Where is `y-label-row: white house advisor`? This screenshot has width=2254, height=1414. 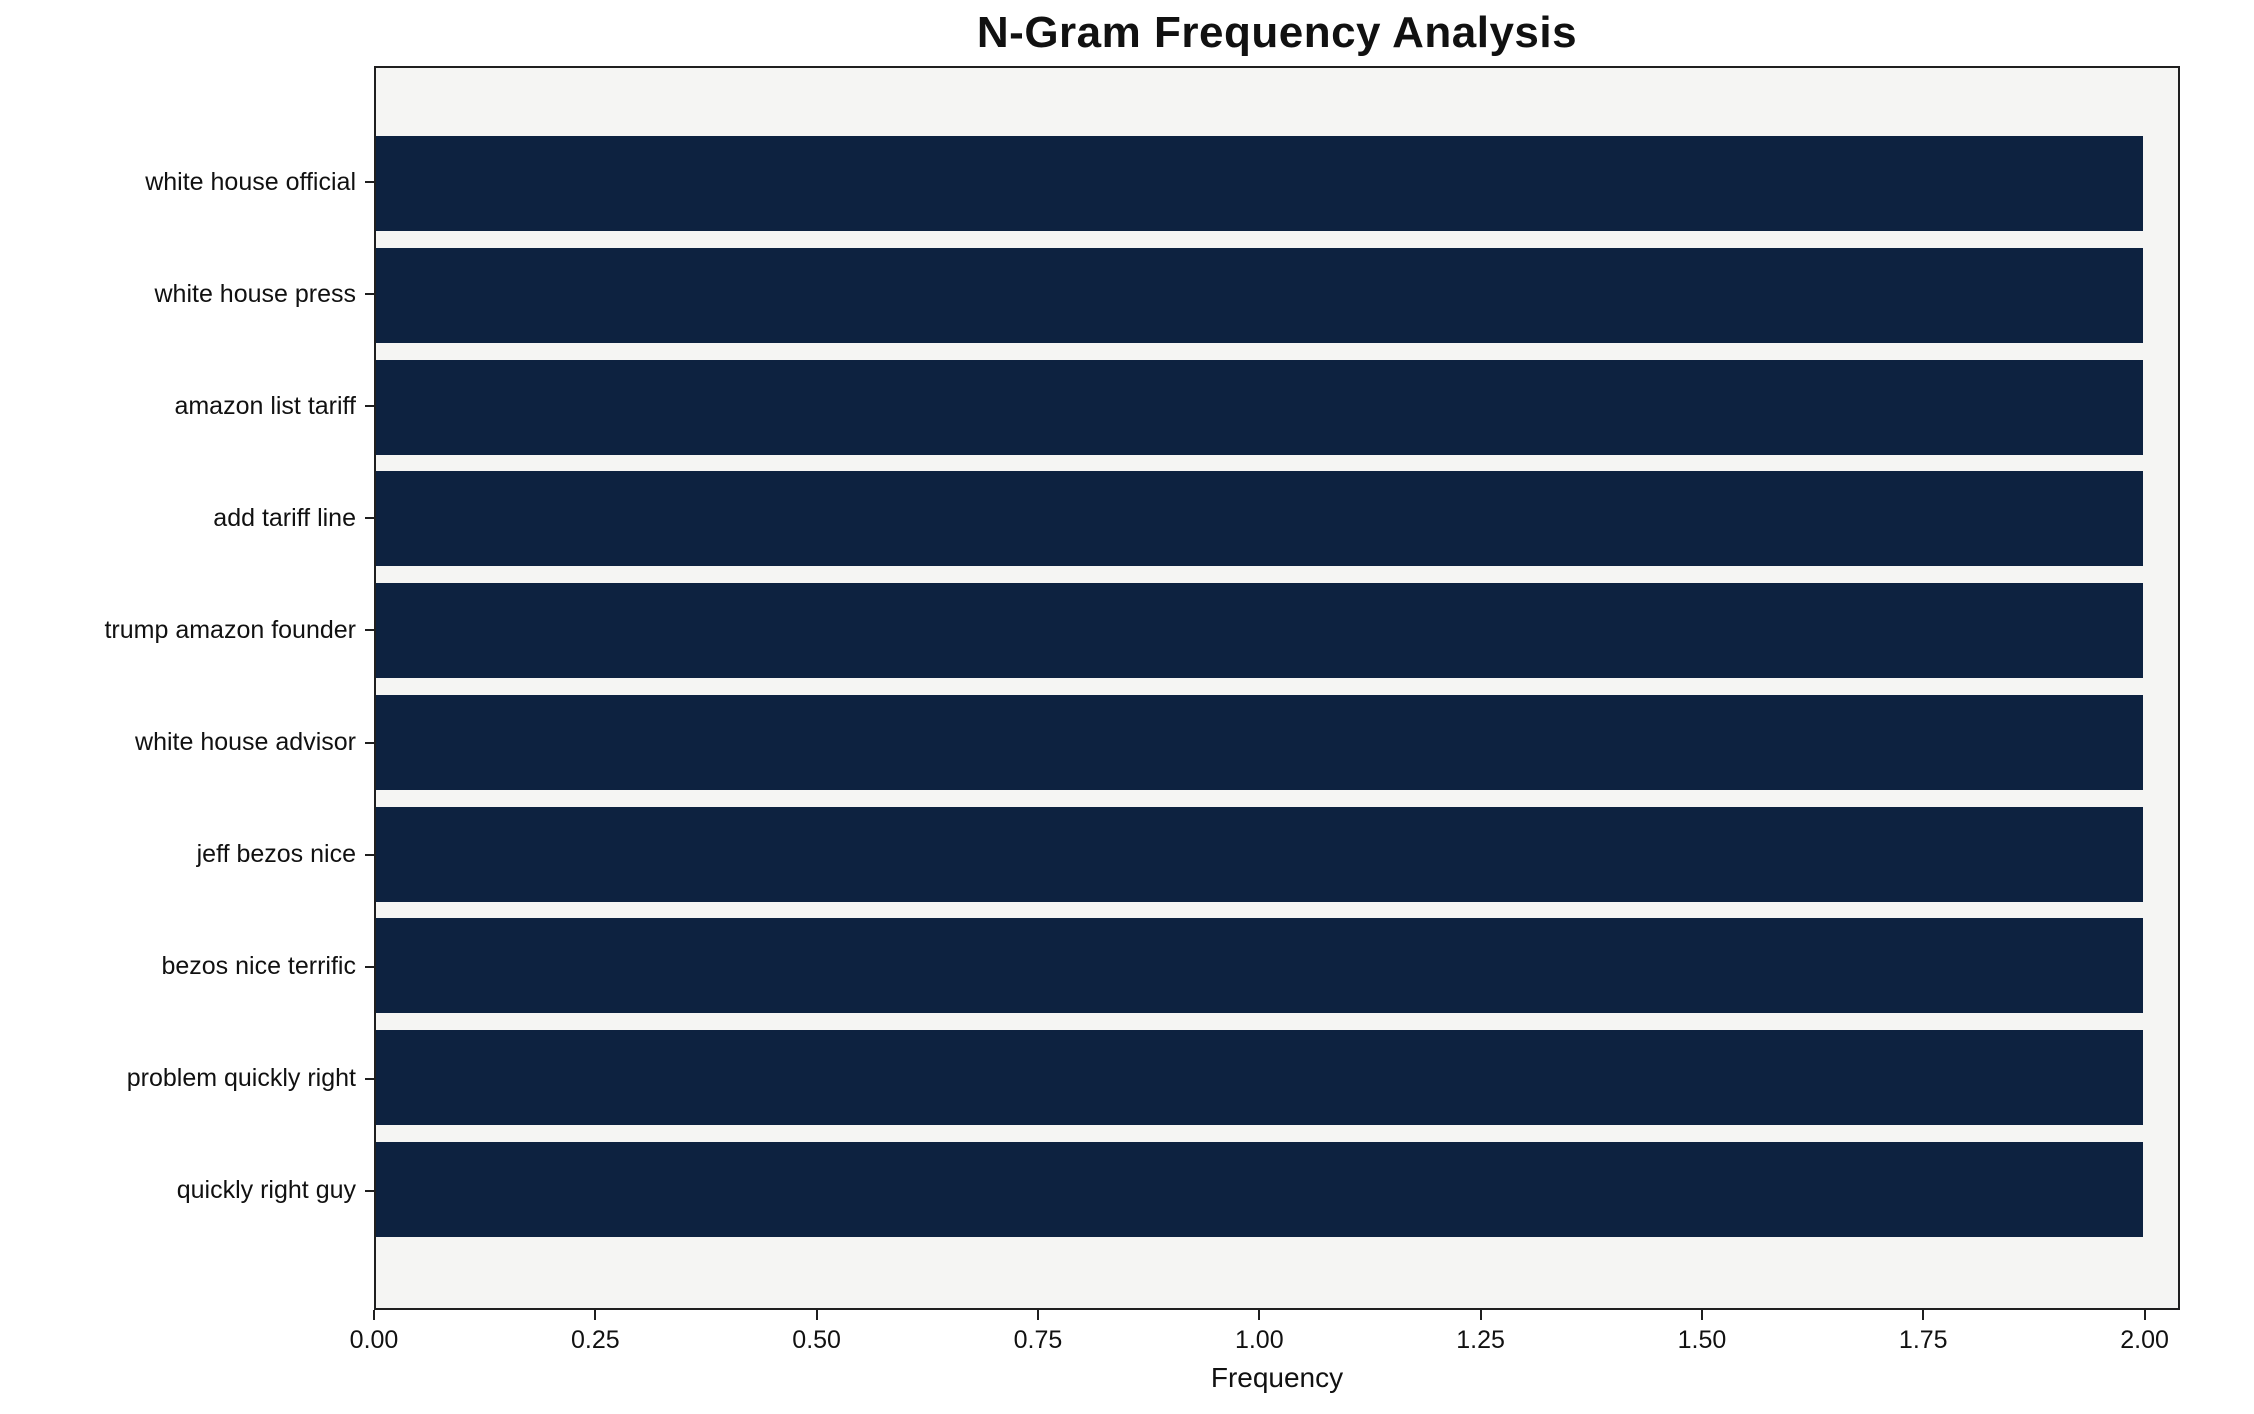 y-label-row: white house advisor is located at coordinates (187, 742).